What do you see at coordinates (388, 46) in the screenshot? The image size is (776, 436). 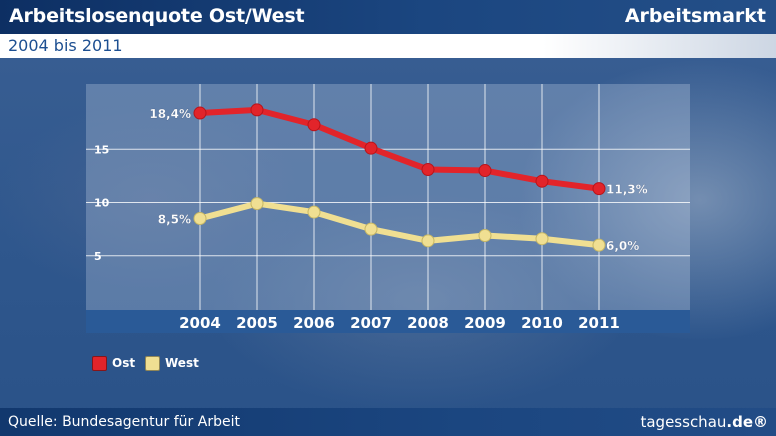 I see `subtitle-bar: 2004 bis 2011` at bounding box center [388, 46].